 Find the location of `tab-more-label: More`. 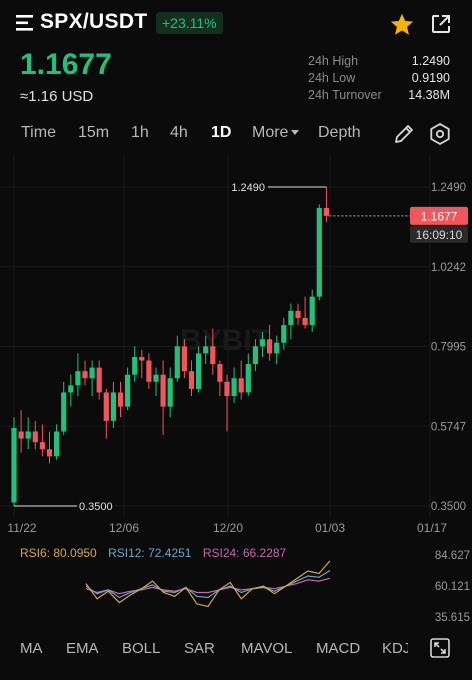

tab-more-label: More is located at coordinates (270, 132).